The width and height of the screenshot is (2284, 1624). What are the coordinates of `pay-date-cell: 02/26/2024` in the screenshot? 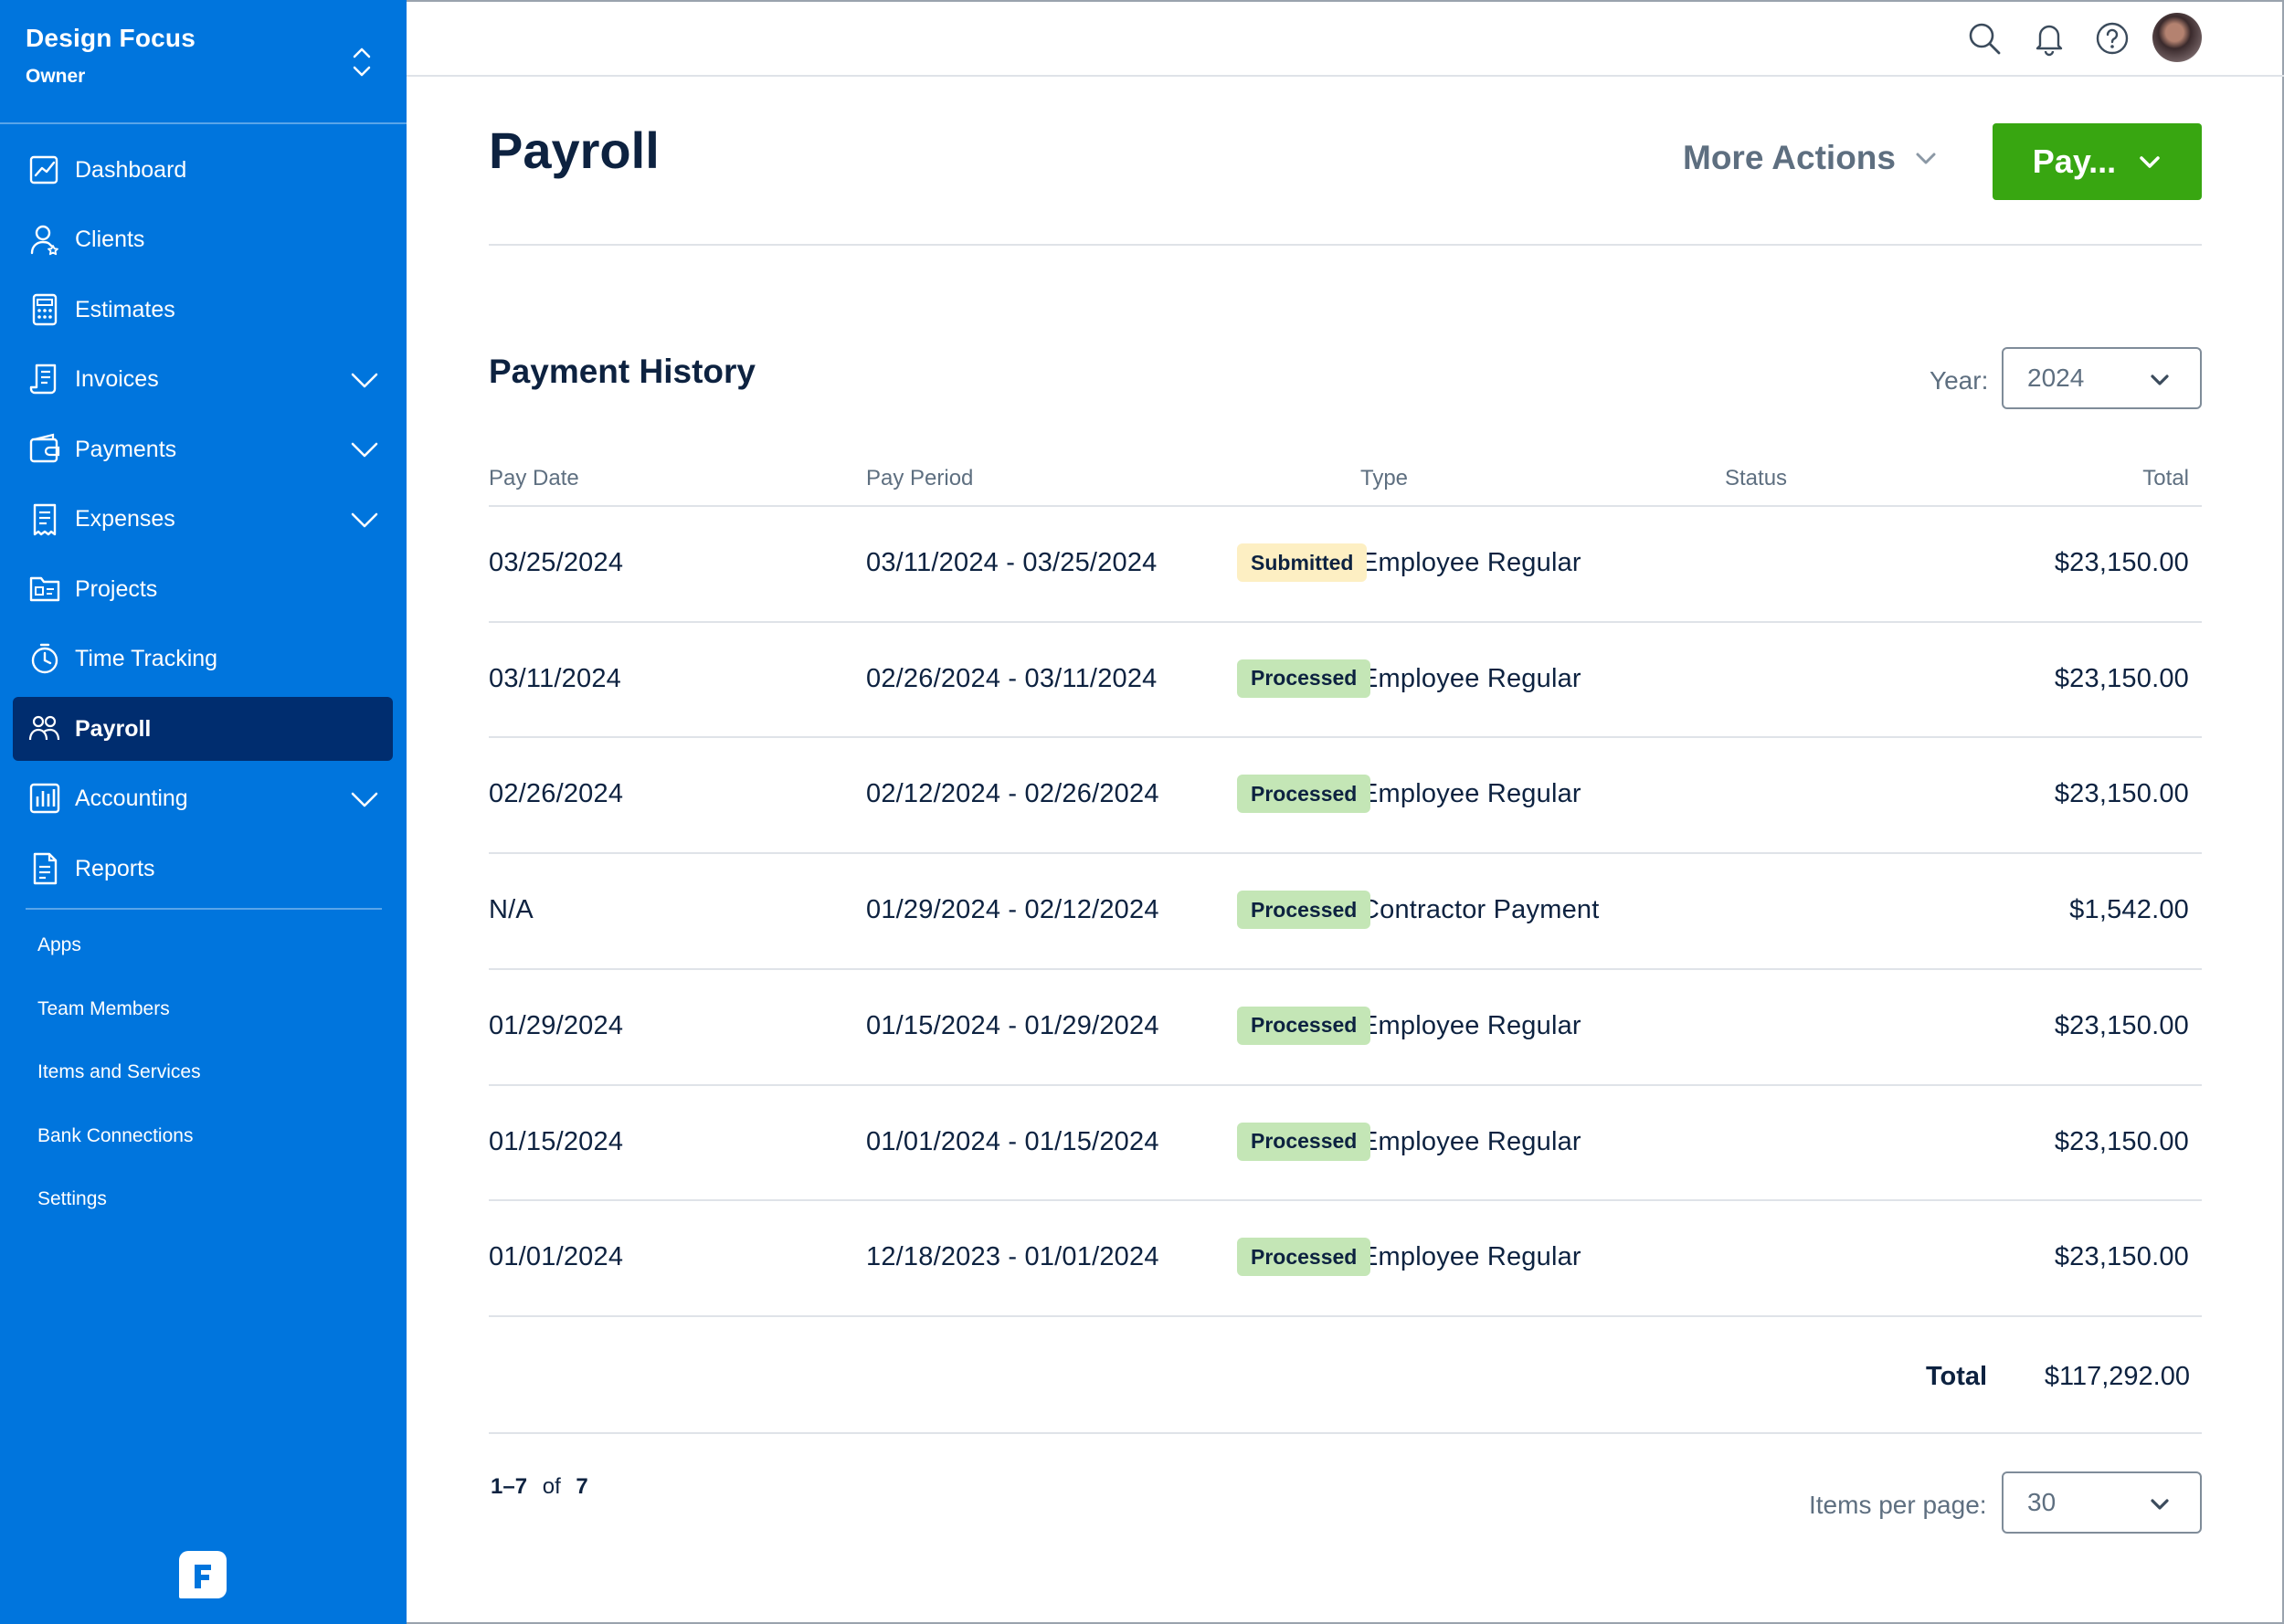 It's located at (556, 794).